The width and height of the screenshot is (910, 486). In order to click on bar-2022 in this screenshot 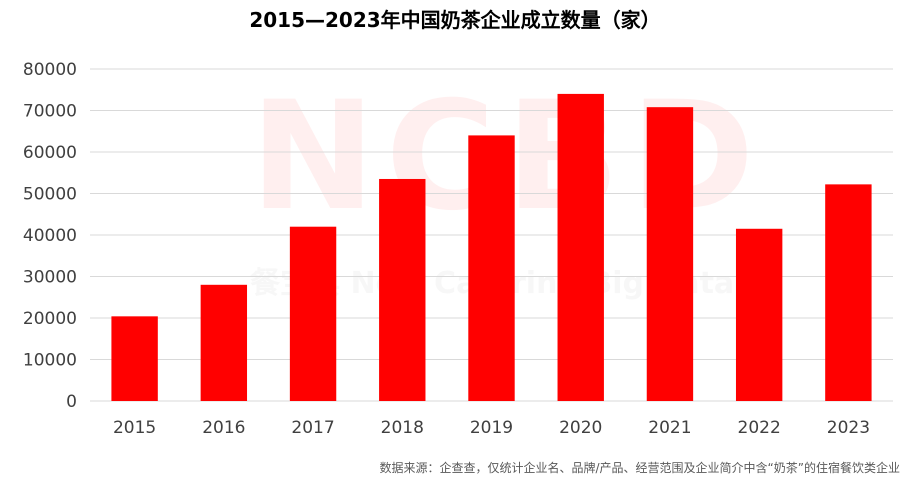, I will do `click(759, 314)`.